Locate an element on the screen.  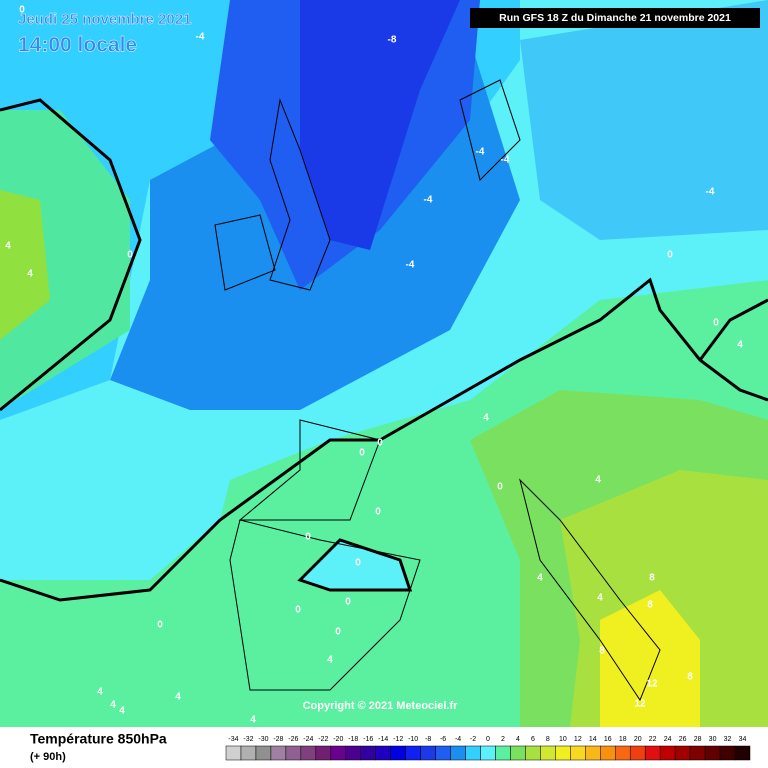
footer-subtitle: (+ 90h) is located at coordinates (48, 757).